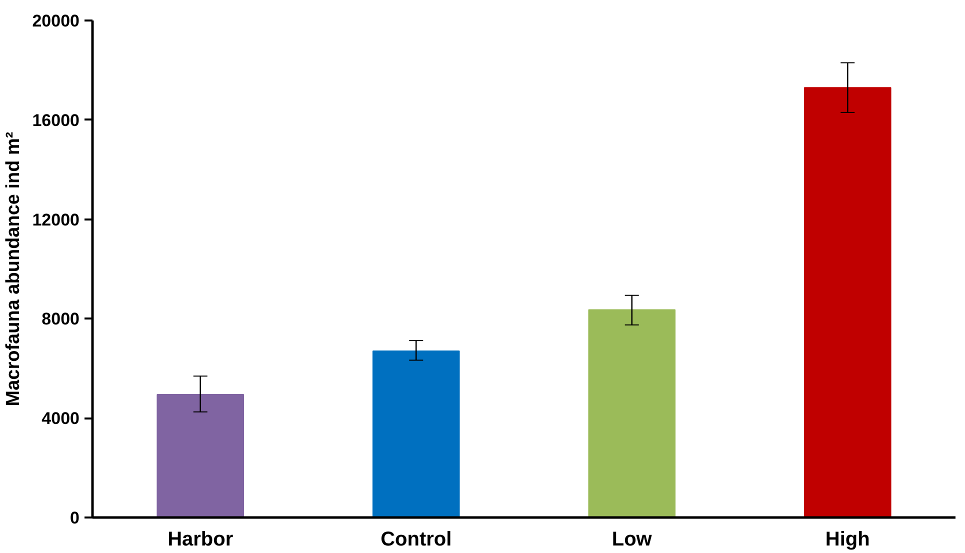  I want to click on y-tick-label: 8000, so click(61, 319).